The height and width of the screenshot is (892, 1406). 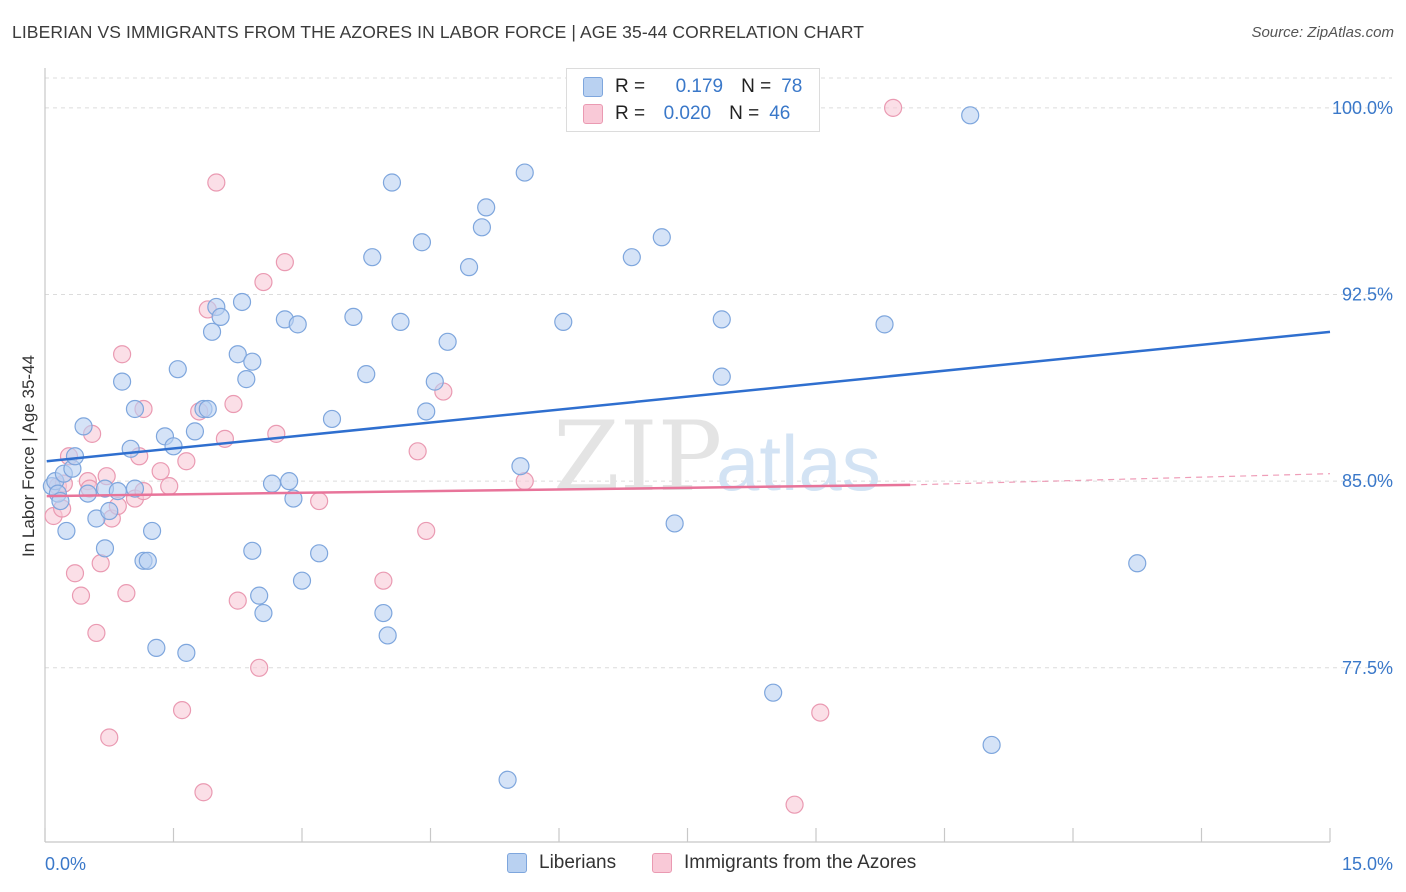 What do you see at coordinates (693, 100) in the screenshot?
I see `stats-legend: R = 0.179 N = 78 R = 0.020 N = 46` at bounding box center [693, 100].